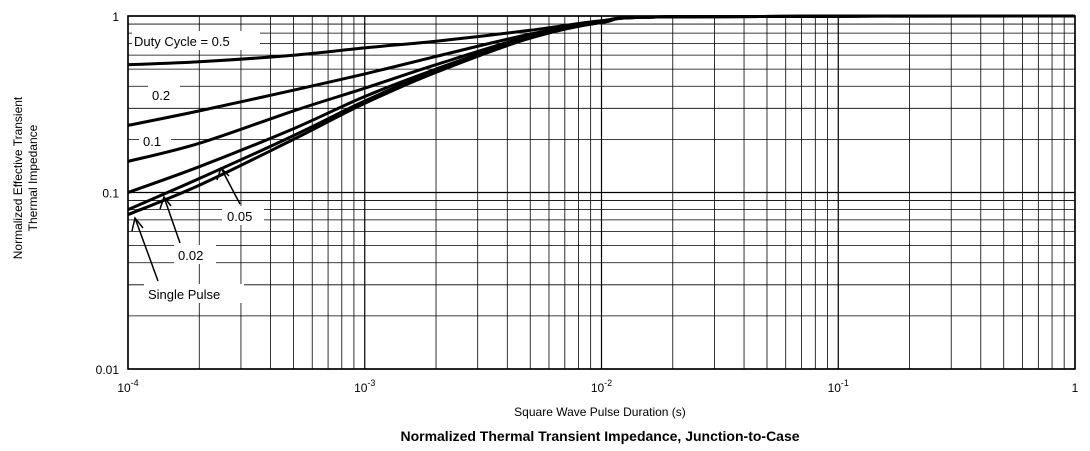 The width and height of the screenshot is (1090, 451). I want to click on arrow-group, so click(186, 224).